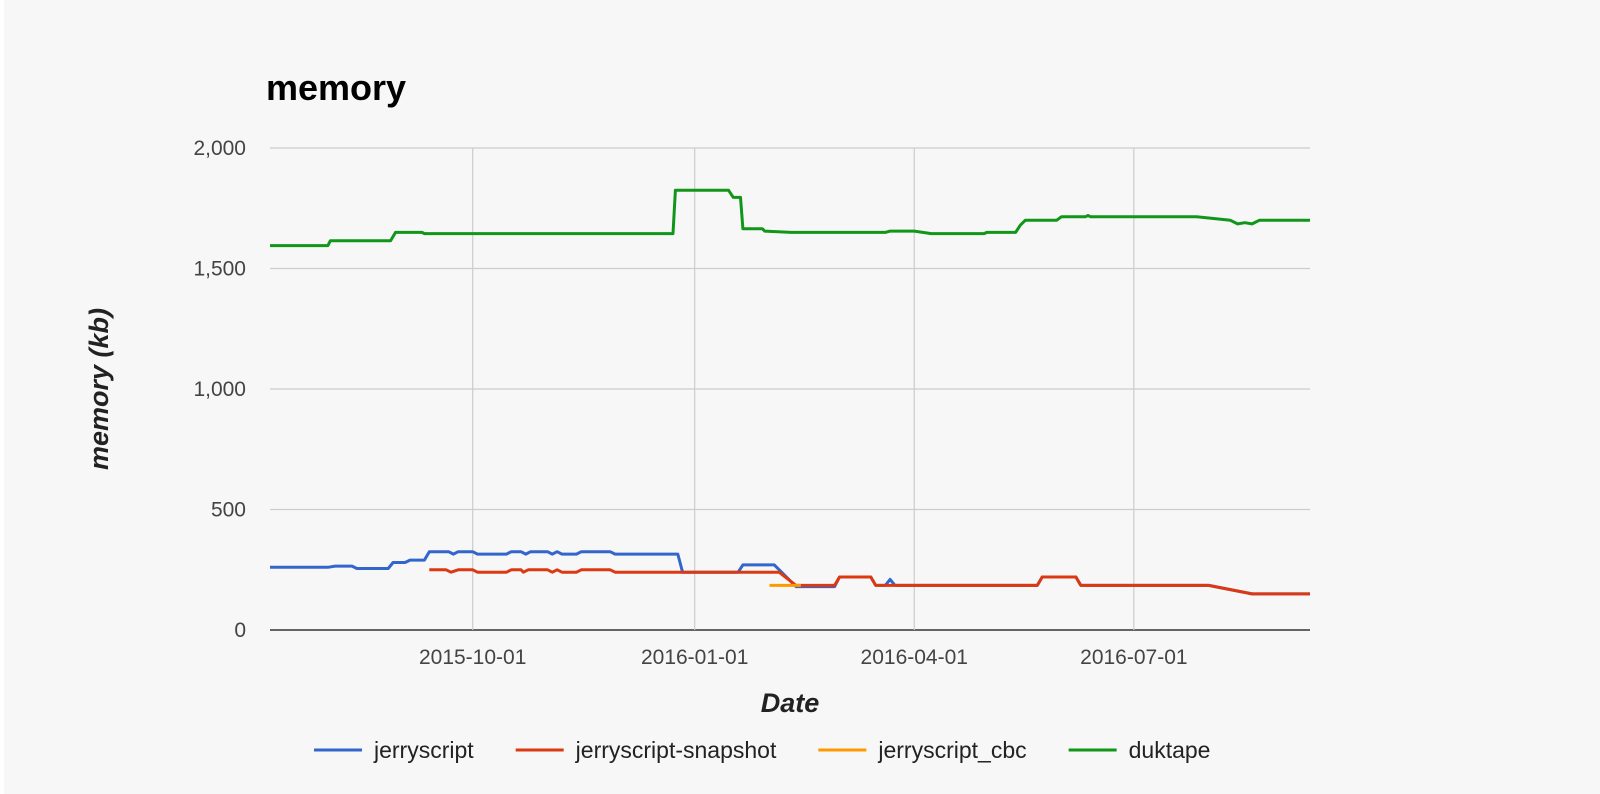  Describe the element at coordinates (914, 657) in the screenshot. I see `x-tick-label: 2016-04-01` at that location.